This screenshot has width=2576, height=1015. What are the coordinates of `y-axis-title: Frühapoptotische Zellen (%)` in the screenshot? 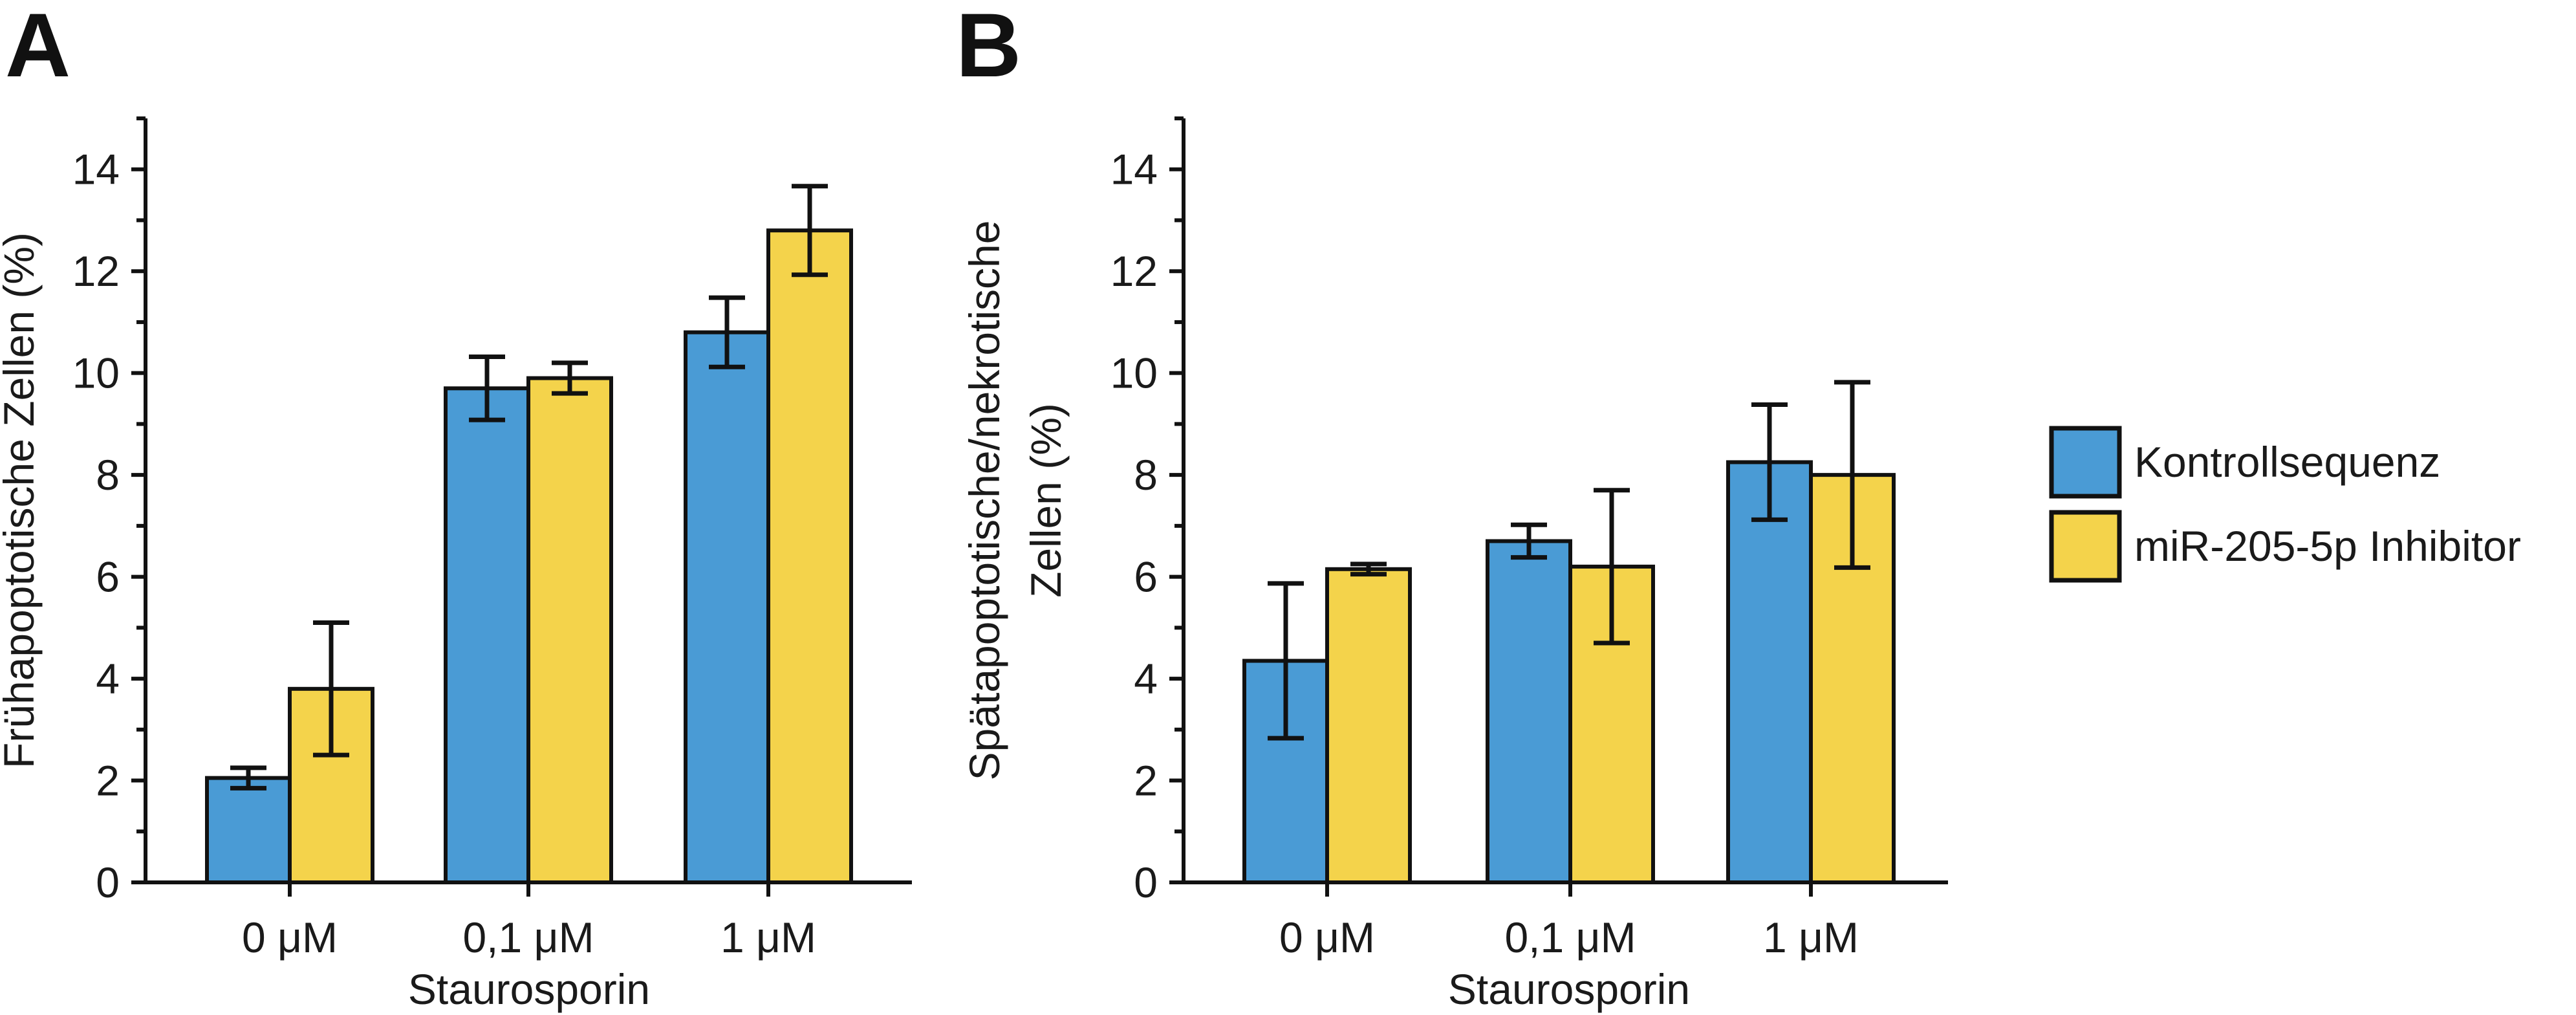 It's located at (21, 501).